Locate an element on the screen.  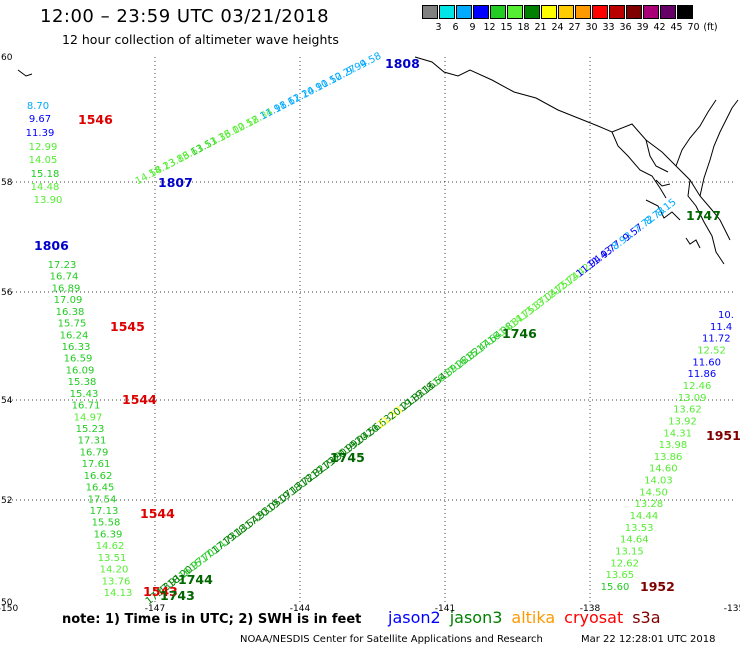
wave-height-label: 13.76 is located at coordinates (116, 581).